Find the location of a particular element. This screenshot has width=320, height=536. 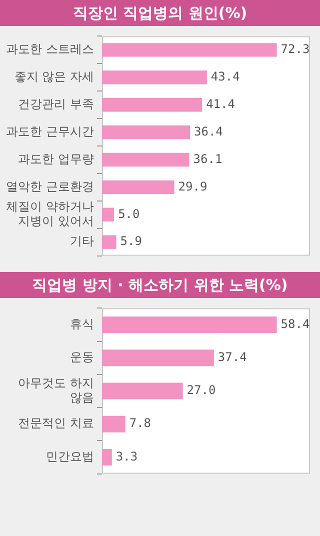

y-tick-label: 아무것도 하지 않음 is located at coordinates (56, 390).